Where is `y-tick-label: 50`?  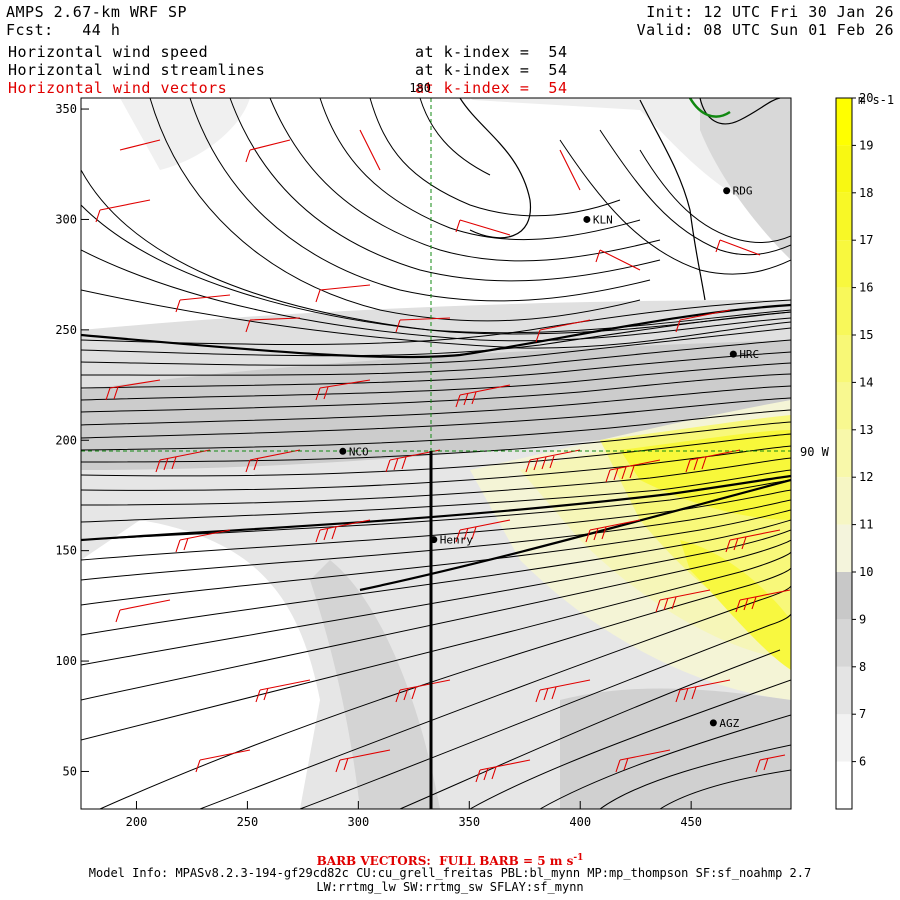
y-tick-label: 50 is located at coordinates (70, 771).